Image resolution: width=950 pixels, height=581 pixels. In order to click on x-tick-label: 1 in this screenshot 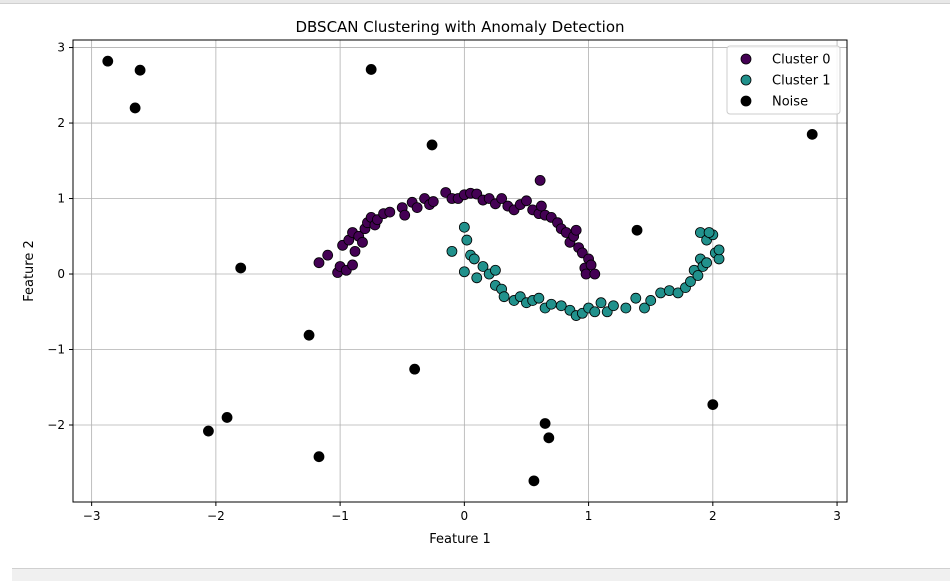, I will do `click(589, 516)`.